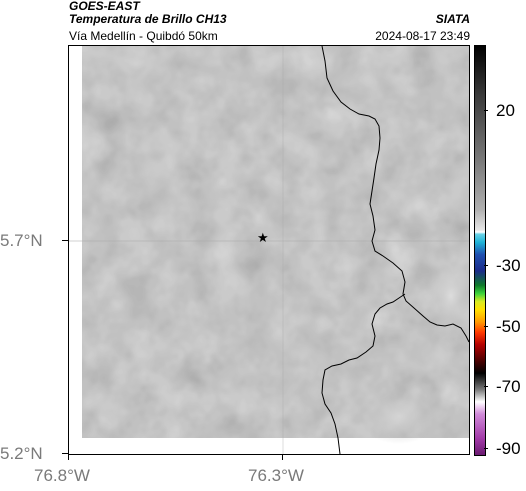  What do you see at coordinates (62, 475) in the screenshot?
I see `lon-tick-label: 76.8°W` at bounding box center [62, 475].